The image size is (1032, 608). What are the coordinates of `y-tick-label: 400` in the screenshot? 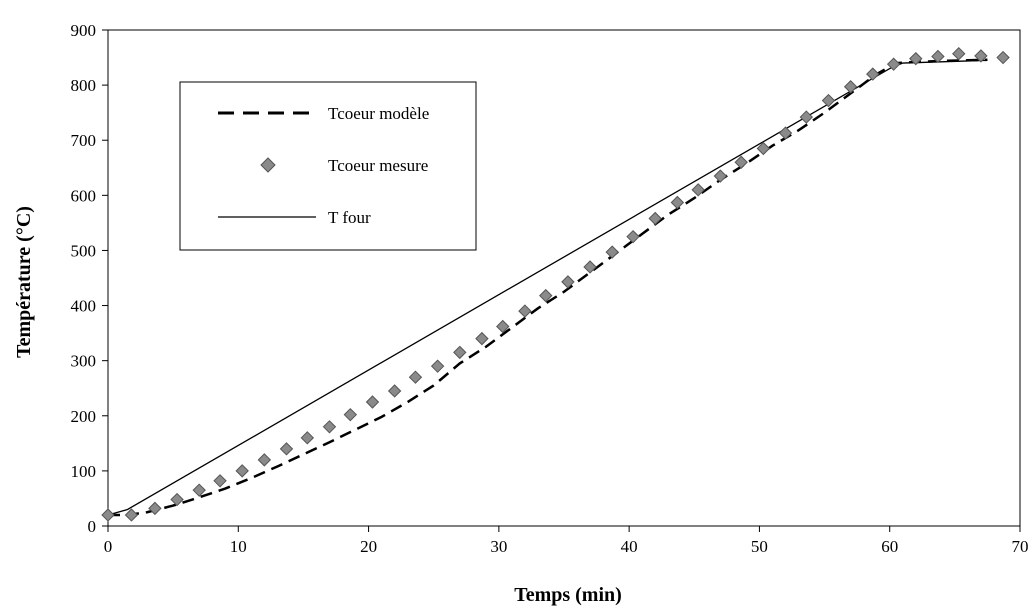 It's located at (84, 306).